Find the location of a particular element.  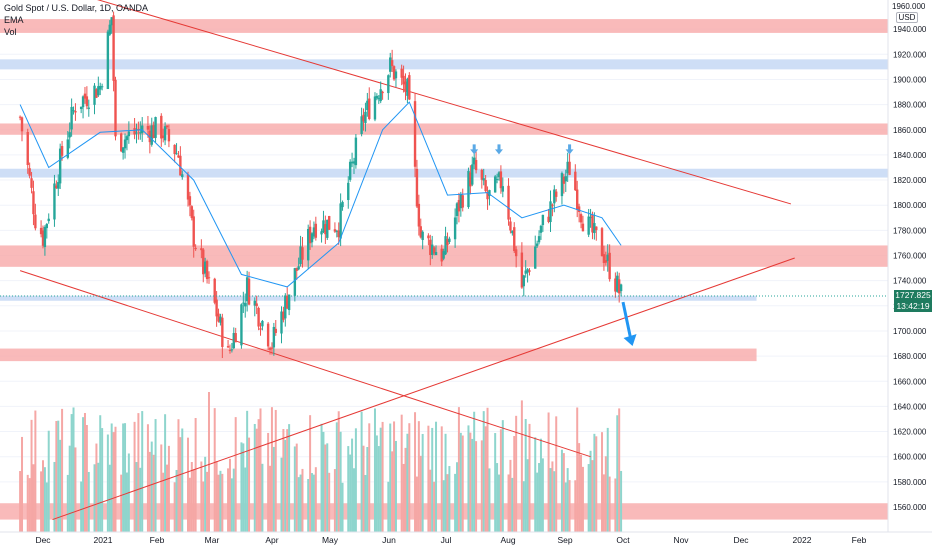

symbol-title: Gold Spot / U.S. Dollar, 1D, OANDA is located at coordinates (76, 8).